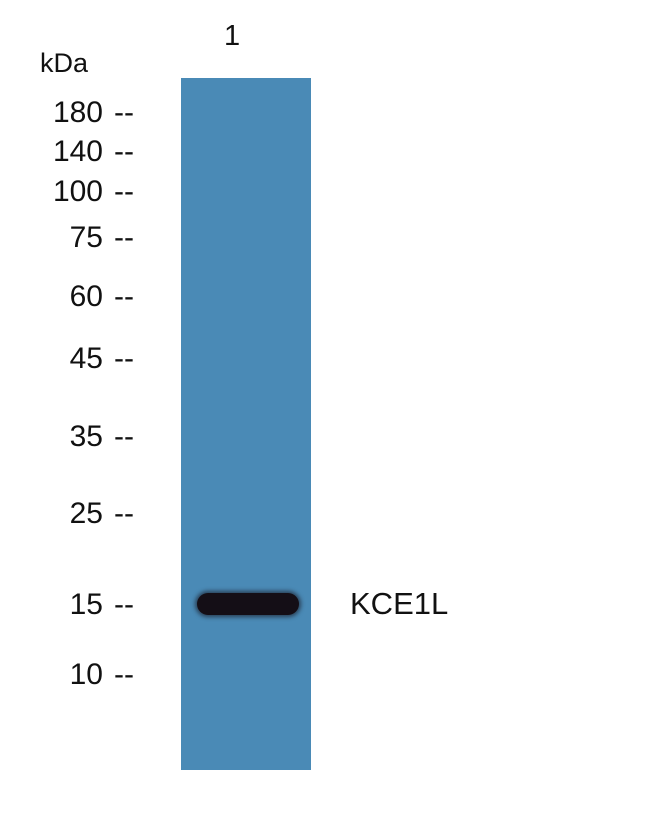 This screenshot has height=813, width=650. I want to click on marker-100: 100 --, so click(70, 192).